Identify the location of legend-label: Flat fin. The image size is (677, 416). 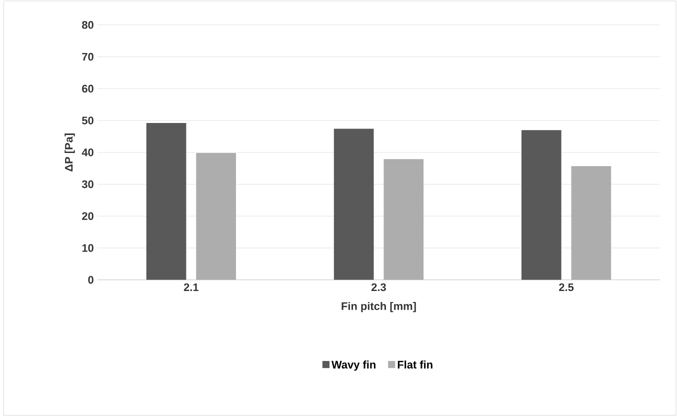
(415, 364).